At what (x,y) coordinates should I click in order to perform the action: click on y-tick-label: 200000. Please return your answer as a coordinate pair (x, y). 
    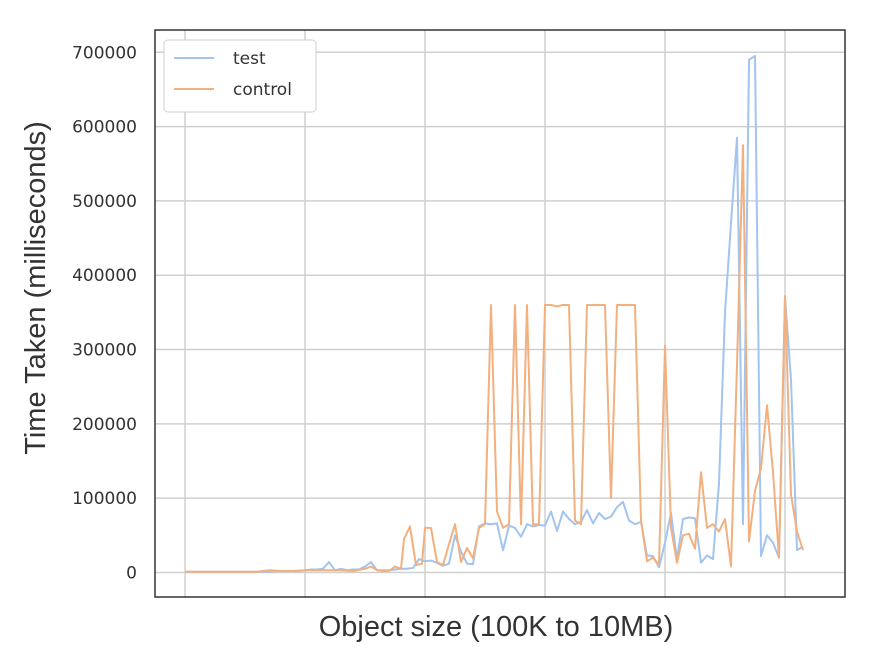
    Looking at the image, I should click on (104, 425).